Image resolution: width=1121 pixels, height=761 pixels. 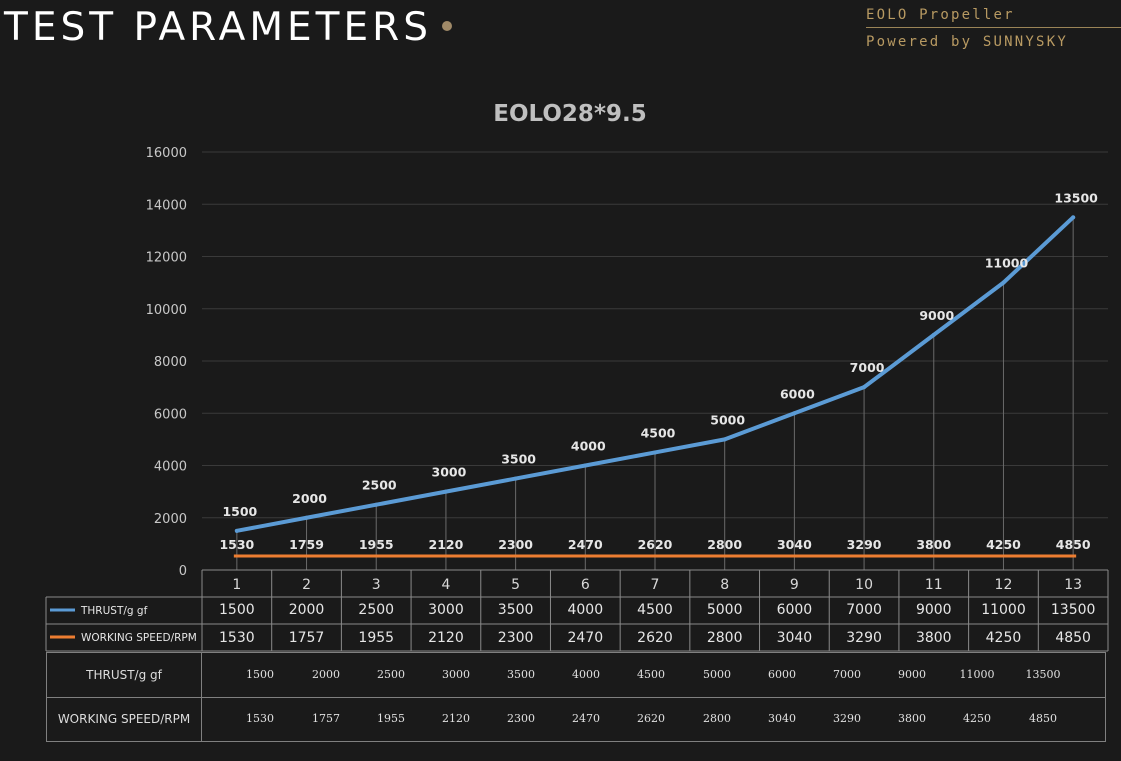 I want to click on table-speed-value: 4250, so click(x=1004, y=638).